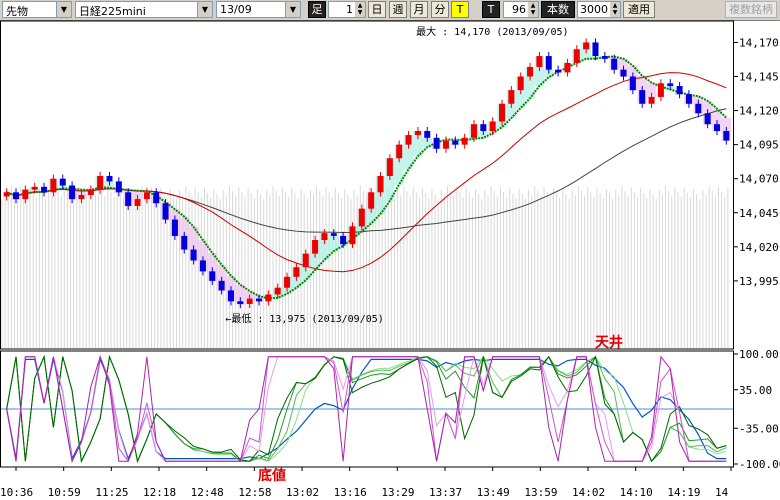 Image resolution: width=780 pixels, height=500 pixels. I want to click on interval-stepper: 1 ▲ ▼, so click(347, 9).